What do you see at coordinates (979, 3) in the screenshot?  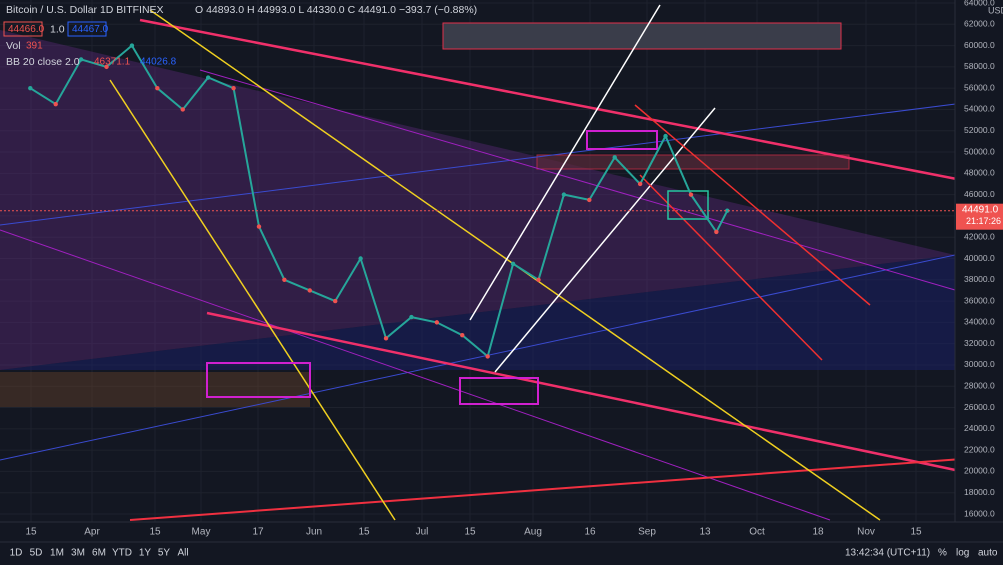 I see `price-tick-label: 64000.0` at bounding box center [979, 3].